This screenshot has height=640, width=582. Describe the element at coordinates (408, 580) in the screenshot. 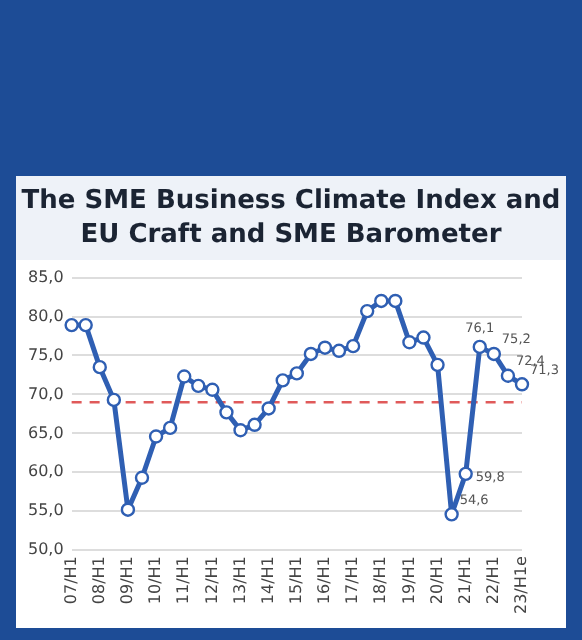

I see `x-tick-label: 19/H1` at that location.